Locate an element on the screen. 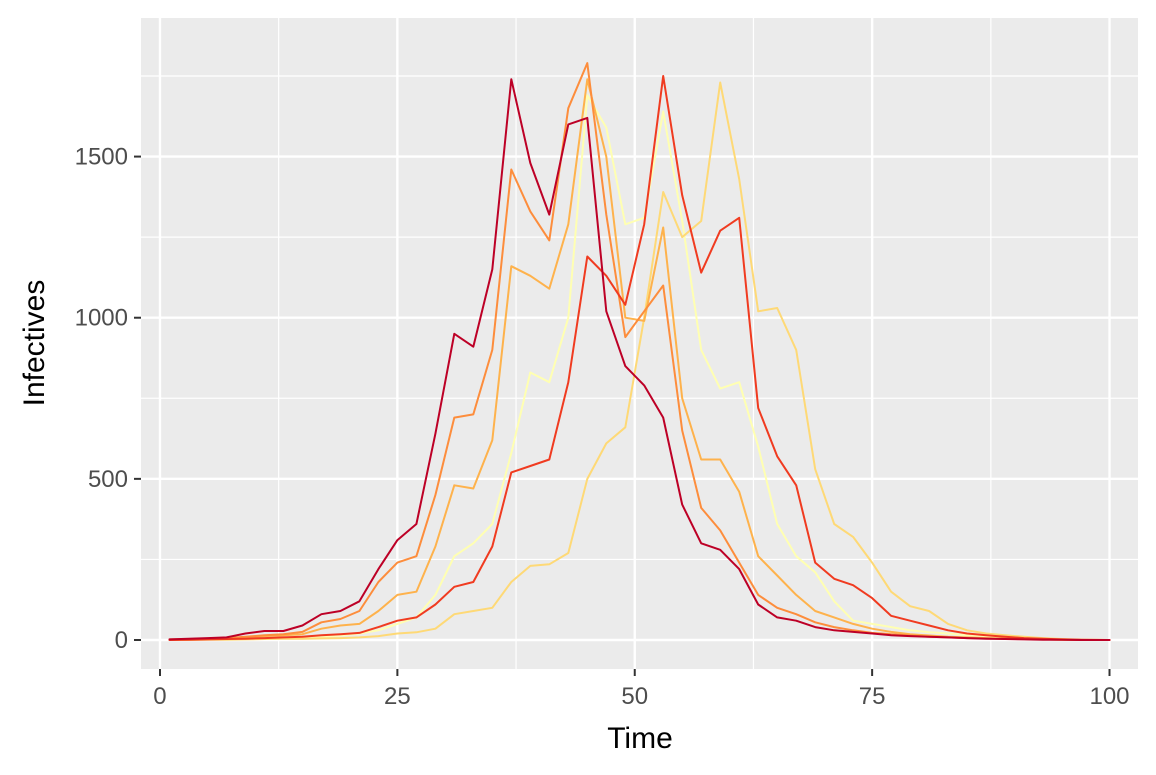 The width and height of the screenshot is (1156, 775). y-tick-label: 500 is located at coordinates (108, 479).